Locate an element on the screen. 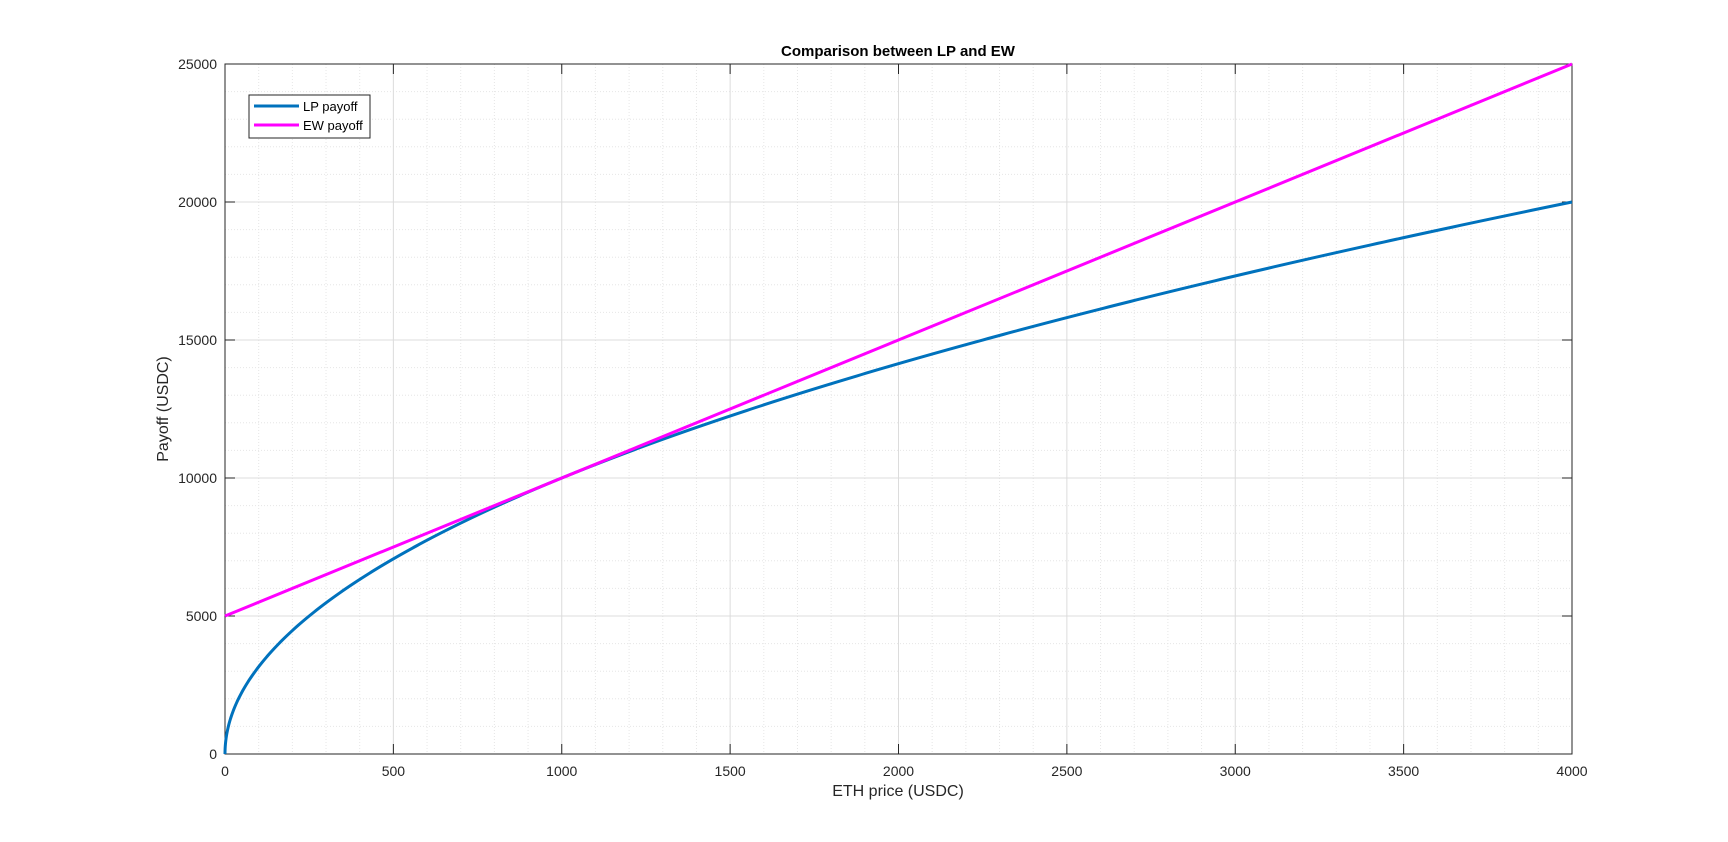 Image resolution: width=1728 pixels, height=842 pixels. x-tick-label: 0 is located at coordinates (225, 771).